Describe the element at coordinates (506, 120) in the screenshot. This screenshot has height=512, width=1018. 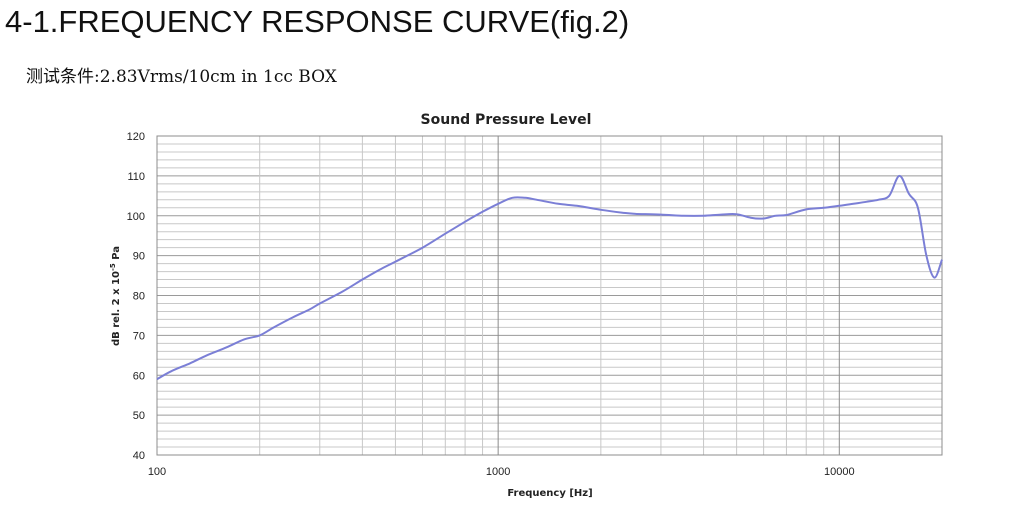
I see `chart-title: Sound Pressure Level` at that location.